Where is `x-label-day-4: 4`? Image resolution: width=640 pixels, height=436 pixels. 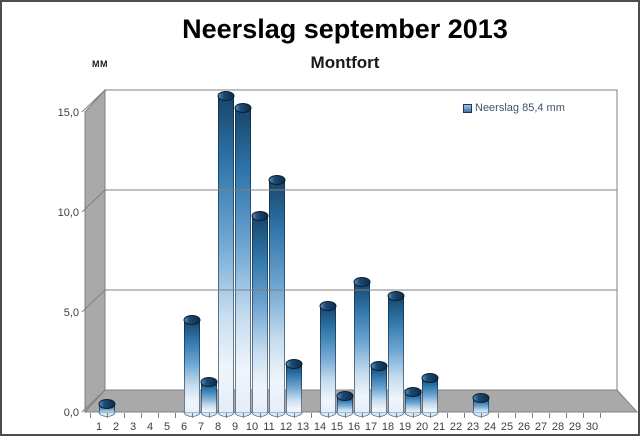 x-label-day-4: 4 is located at coordinates (150, 427).